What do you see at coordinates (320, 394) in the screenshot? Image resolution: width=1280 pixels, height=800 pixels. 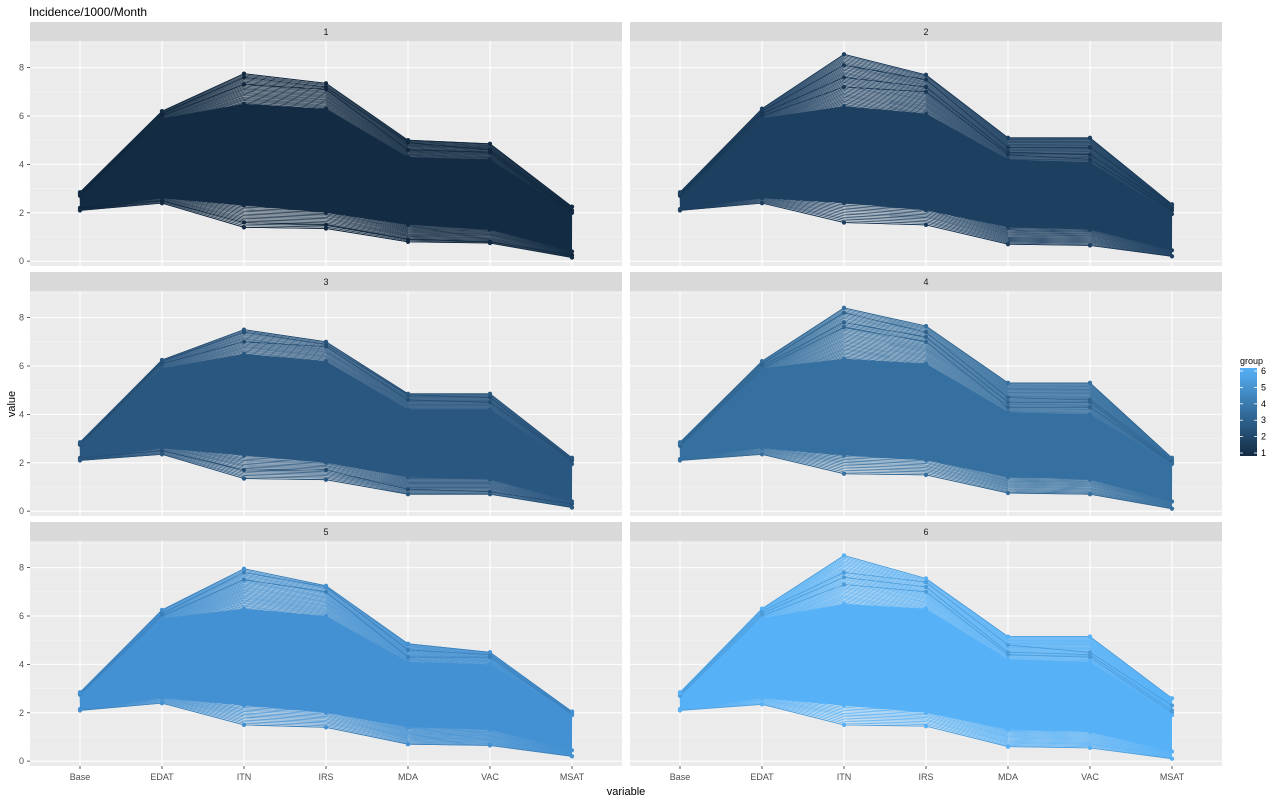 I see `facet-panel-3: 3 0 2 4 6 8` at bounding box center [320, 394].